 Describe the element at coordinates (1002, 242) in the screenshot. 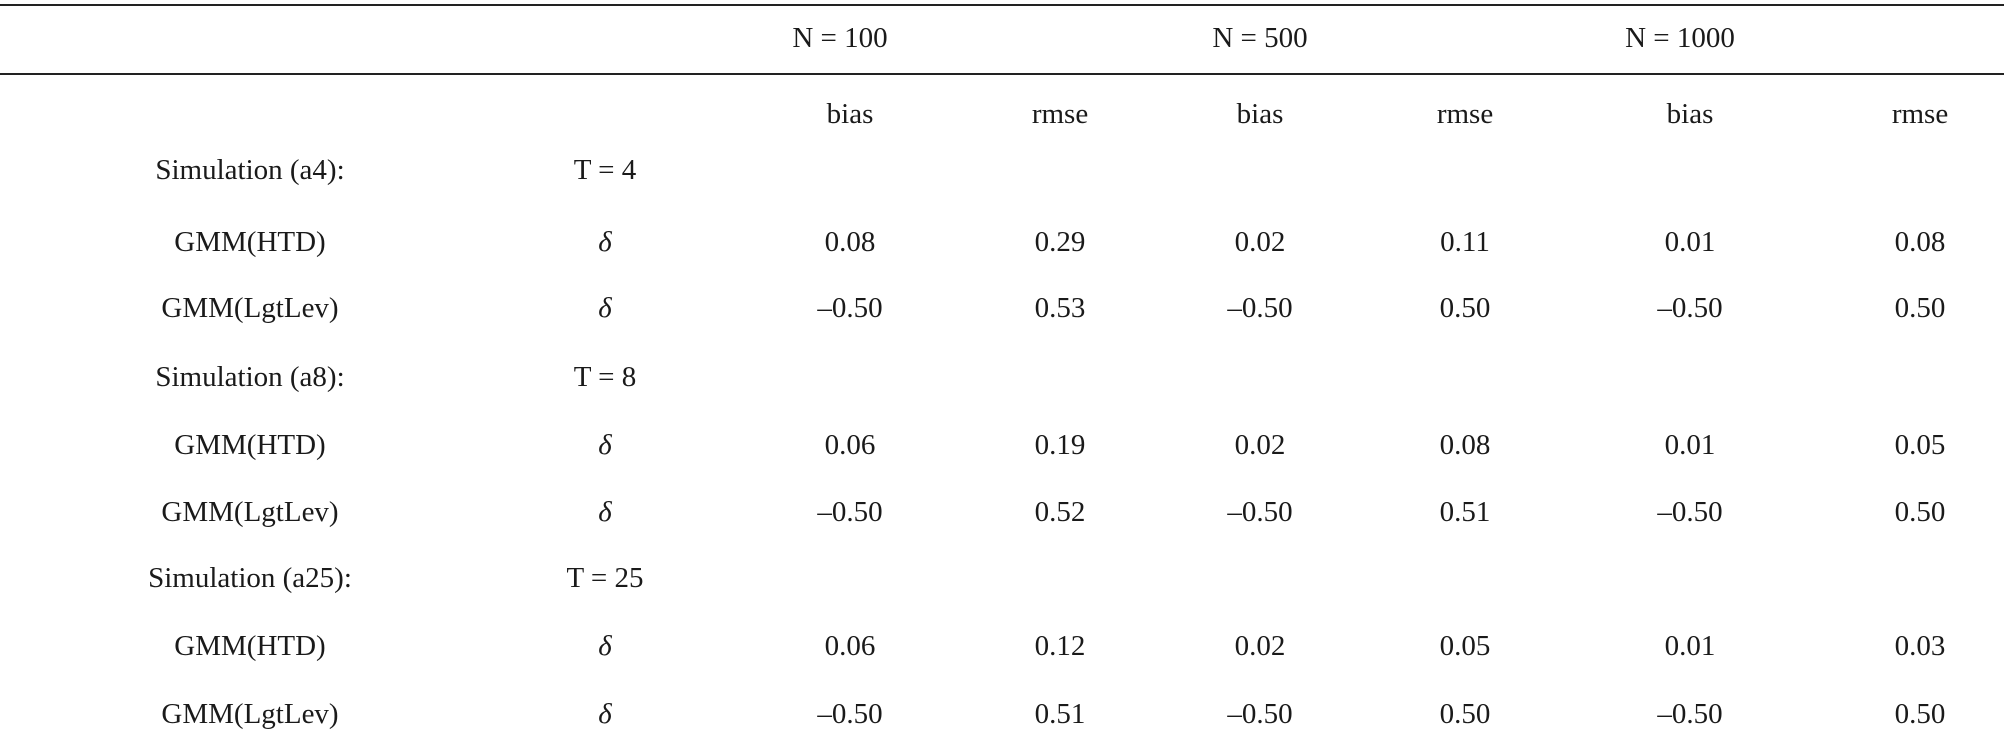

I see `table-row: GMM(HTD) δ 0.08 0.29 0.02 0.11 0.01 0.08` at that location.